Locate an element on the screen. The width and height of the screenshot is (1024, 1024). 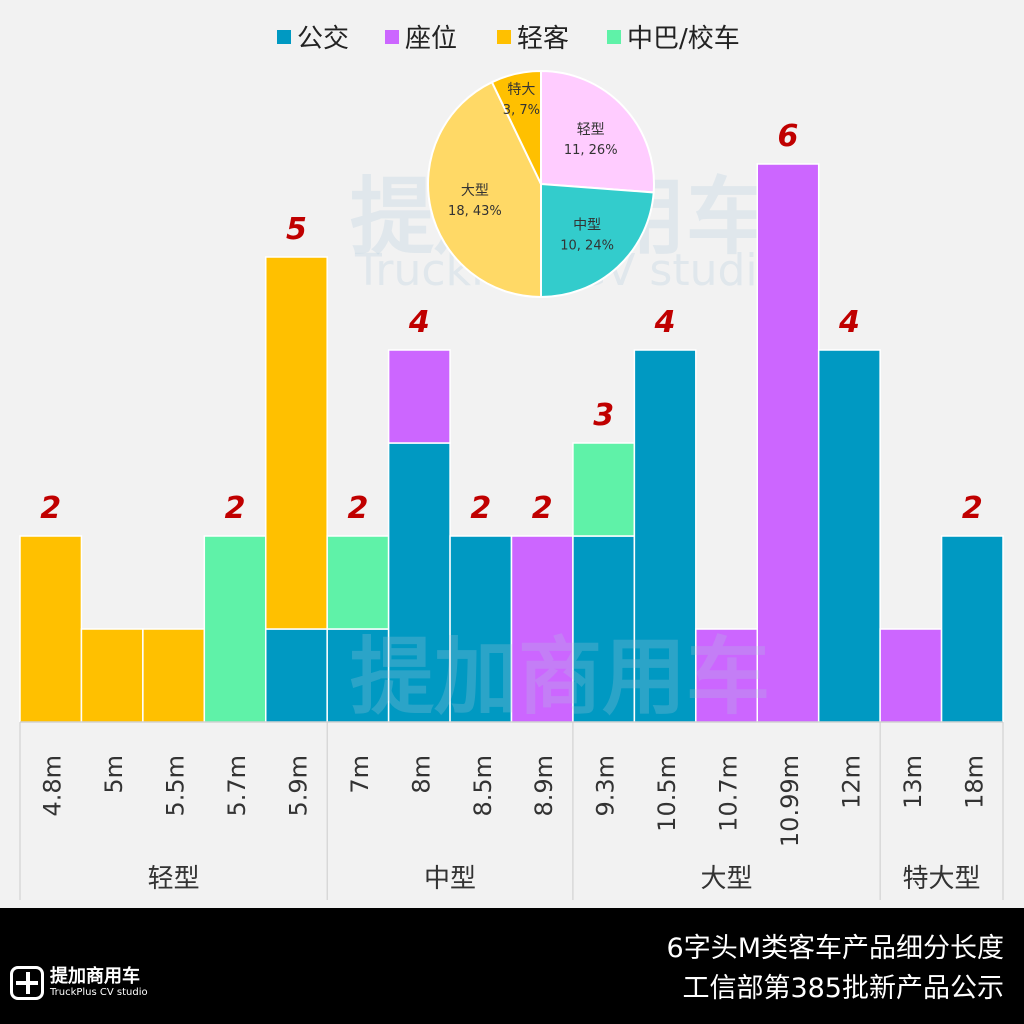
logo-cn-text: 提加商用车 is located at coordinates (95, 976).